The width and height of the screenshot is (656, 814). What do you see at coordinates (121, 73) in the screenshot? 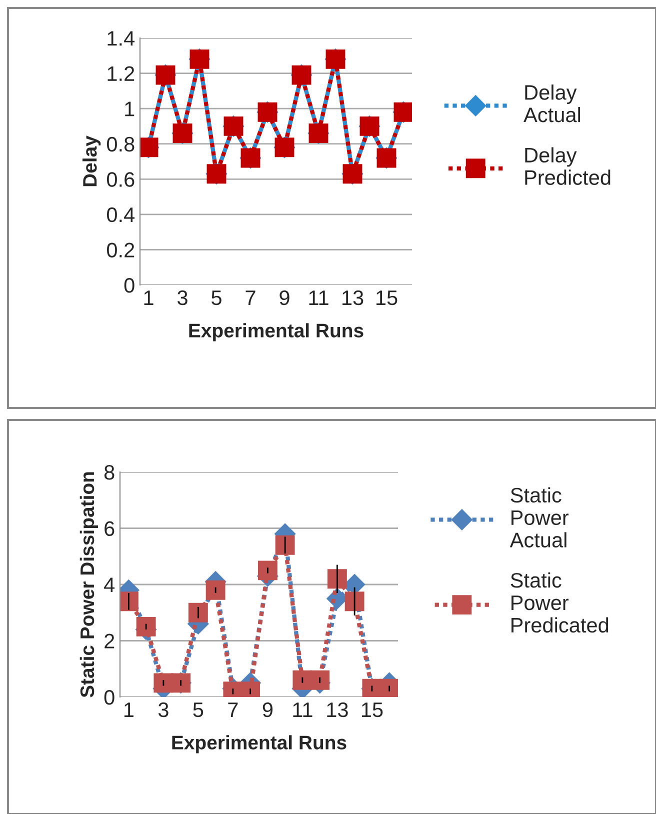
I see `y-tick-label: 1.2` at bounding box center [121, 73].